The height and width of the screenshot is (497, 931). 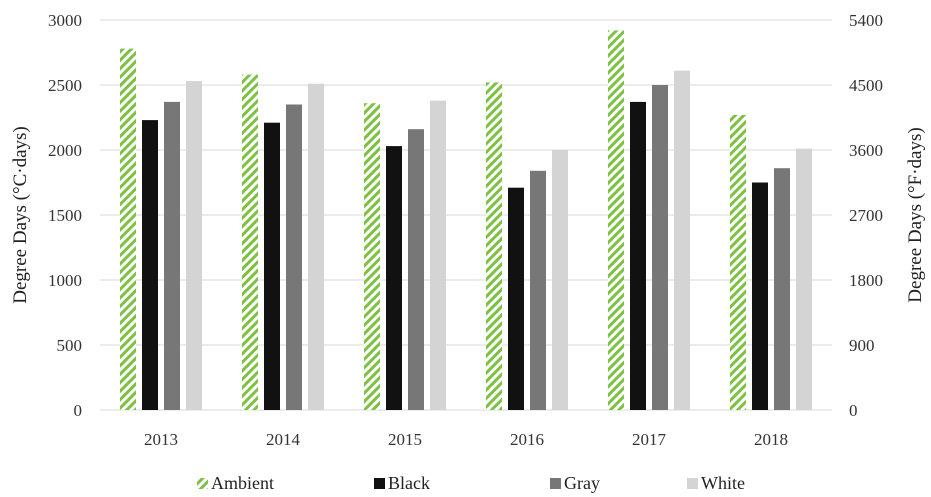 What do you see at coordinates (853, 410) in the screenshot?
I see `right-tick-label: 0` at bounding box center [853, 410].